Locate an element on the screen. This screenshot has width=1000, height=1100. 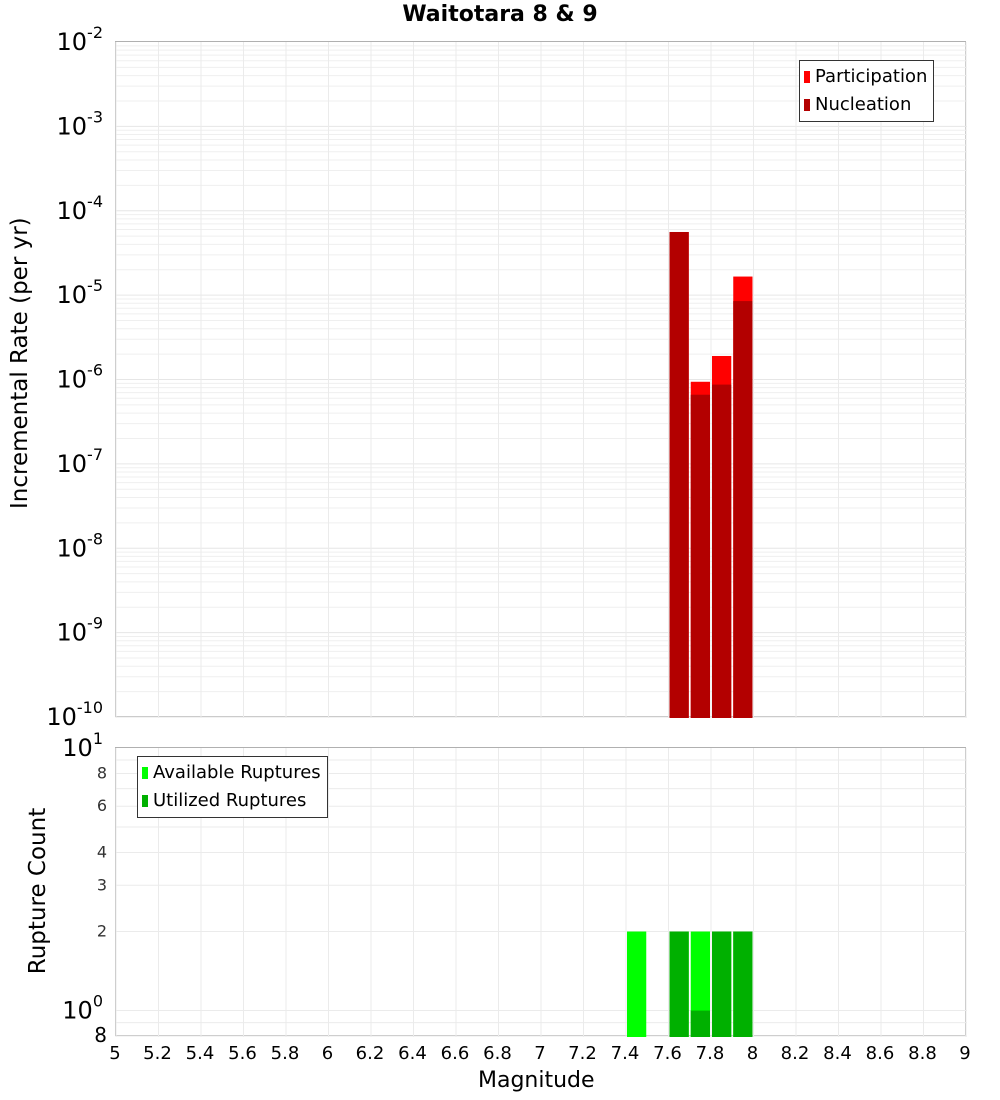
y-tick-label: 10⁻⁴ is located at coordinates (80, 208).